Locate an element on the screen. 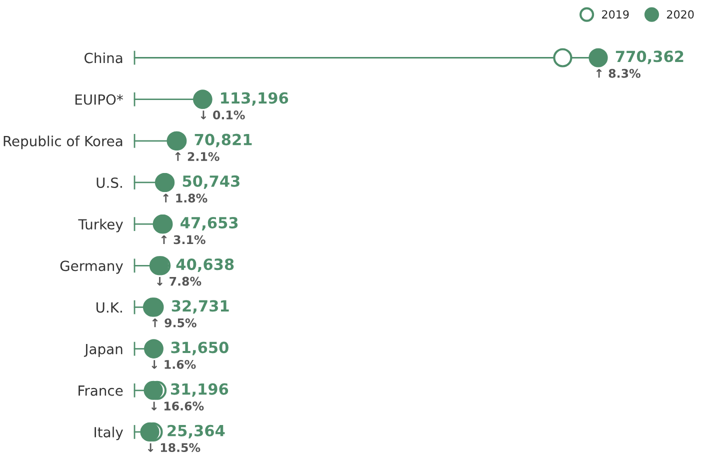  data-label: 770,362 is located at coordinates (650, 57).